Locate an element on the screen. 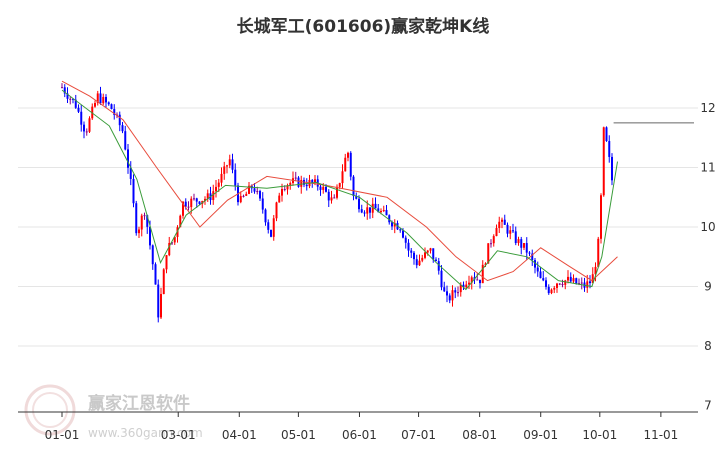  x-tick-label: 03-01 is located at coordinates (178, 435).